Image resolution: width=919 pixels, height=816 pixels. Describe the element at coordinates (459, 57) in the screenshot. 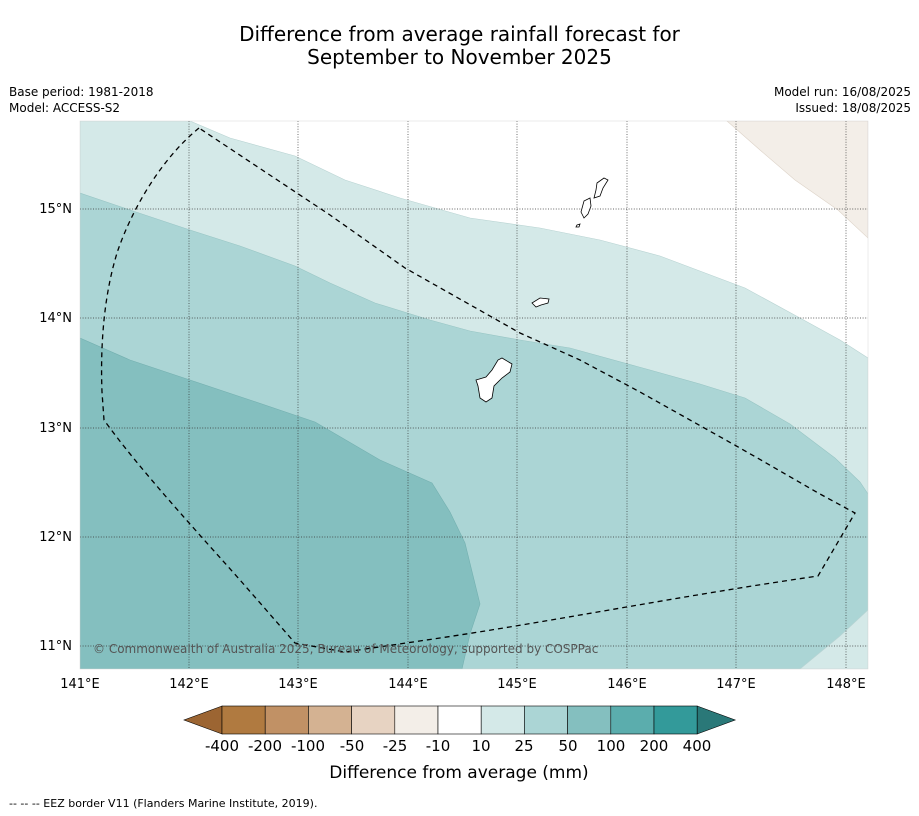

I see `map-title-line2: September to November 2025` at that location.